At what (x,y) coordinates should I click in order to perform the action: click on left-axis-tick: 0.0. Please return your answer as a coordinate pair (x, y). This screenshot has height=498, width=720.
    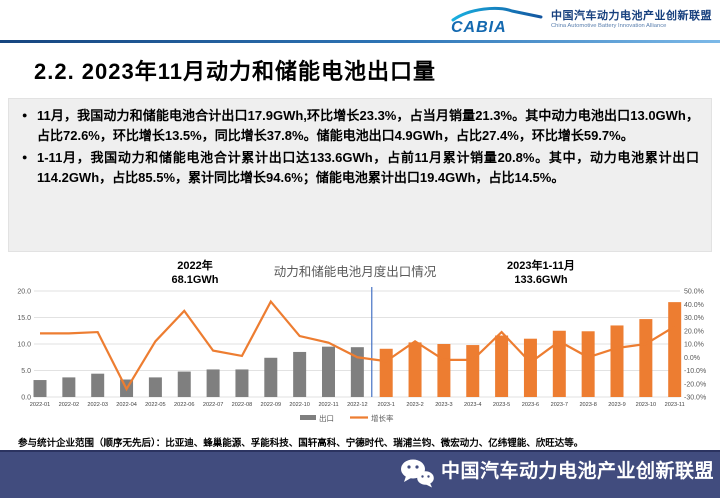
    Looking at the image, I should click on (26, 398).